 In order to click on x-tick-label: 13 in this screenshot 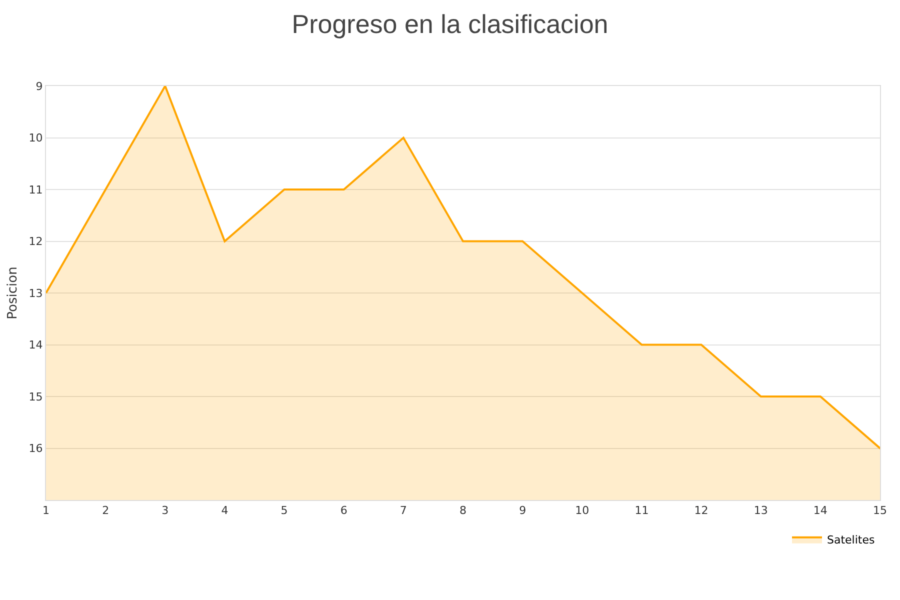, I will do `click(761, 511)`.